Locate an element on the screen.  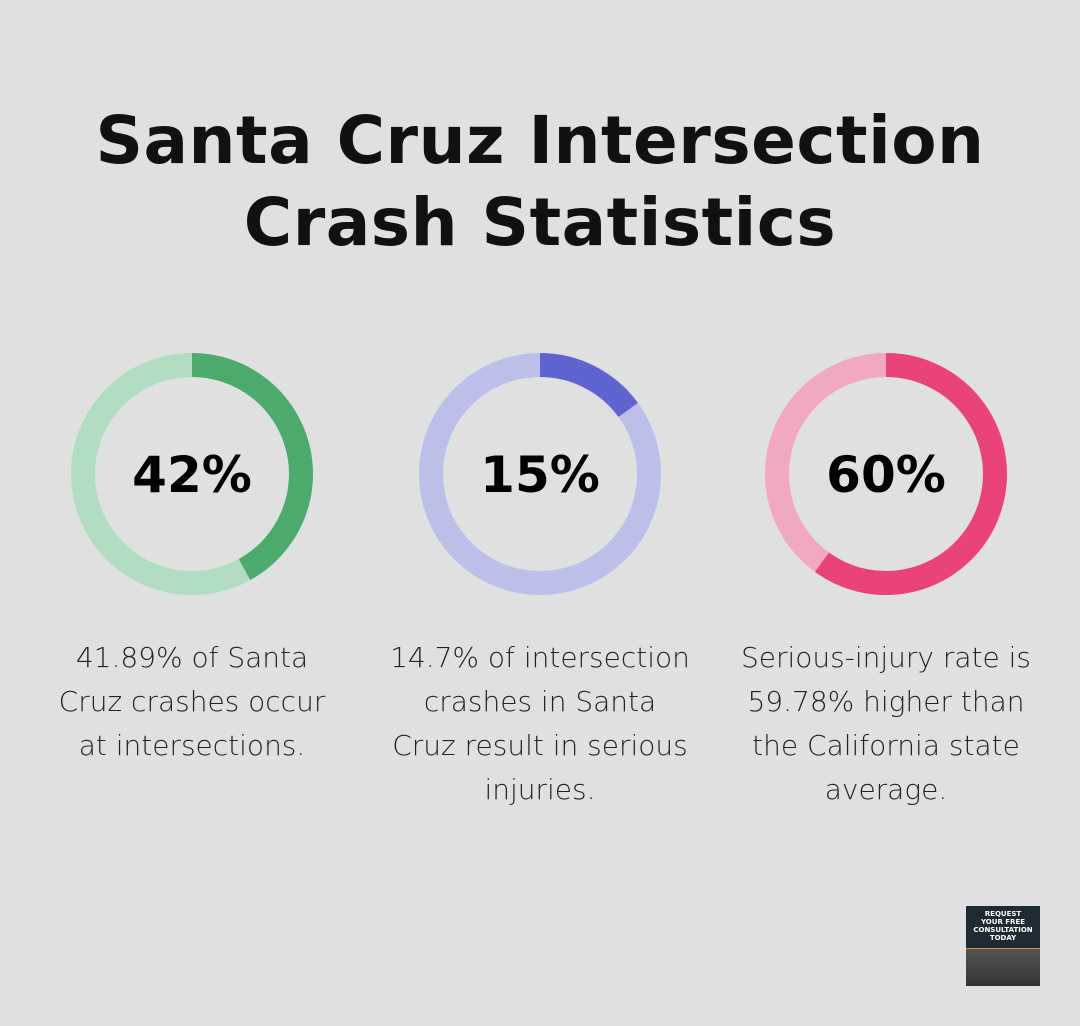
page-title: Santa Cruz Intersection Crash Statistics is located at coordinates (540, 181).